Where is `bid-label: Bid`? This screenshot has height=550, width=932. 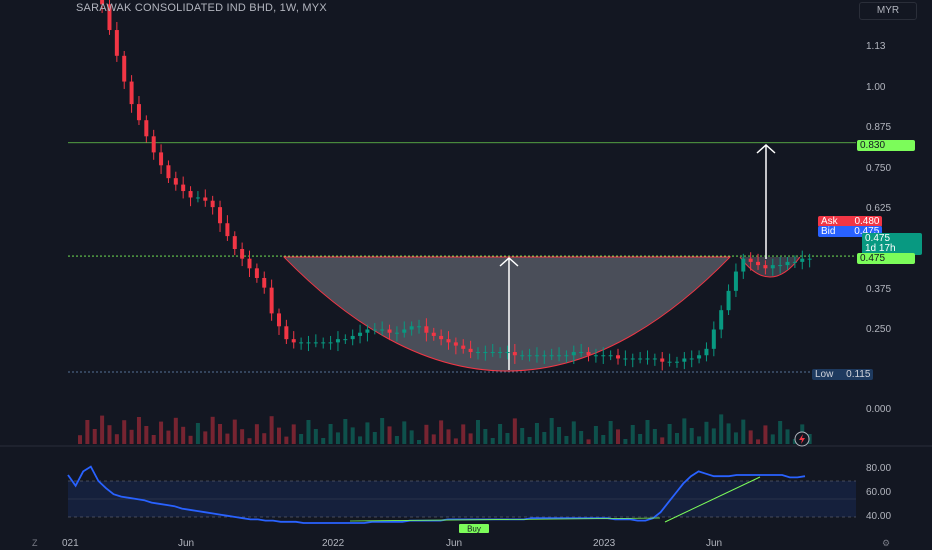 bid-label: Bid is located at coordinates (828, 231).